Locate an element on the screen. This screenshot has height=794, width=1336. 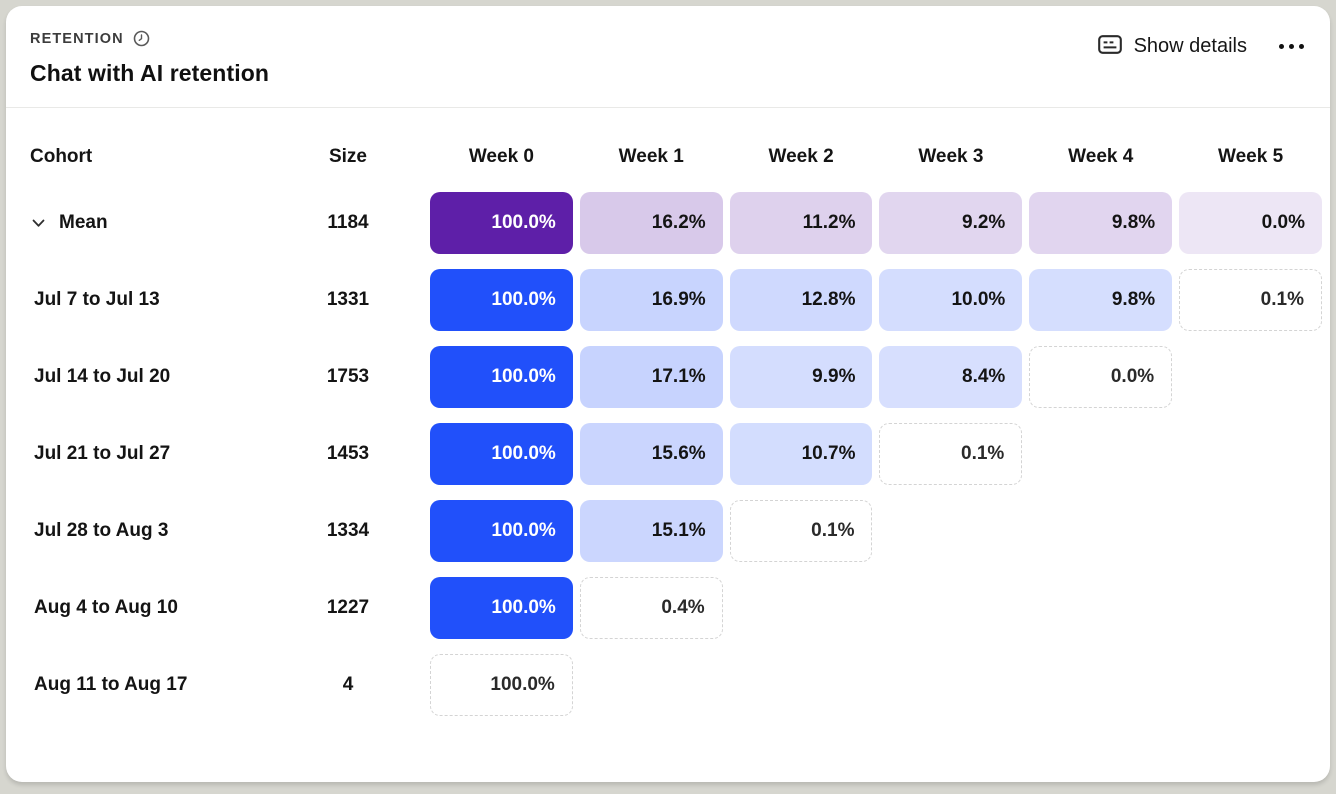
show-details-button: Show details is located at coordinates (1172, 46).